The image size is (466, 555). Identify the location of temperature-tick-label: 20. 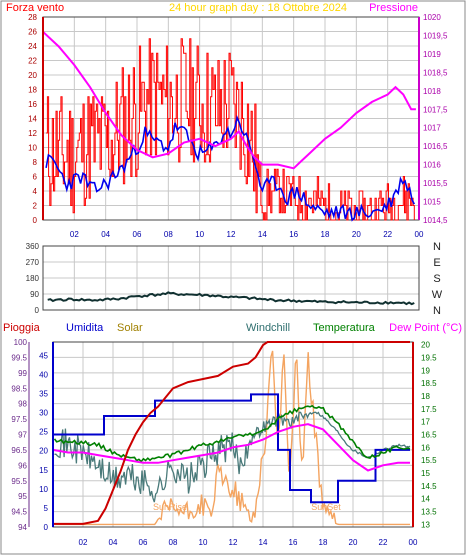
(425, 345).